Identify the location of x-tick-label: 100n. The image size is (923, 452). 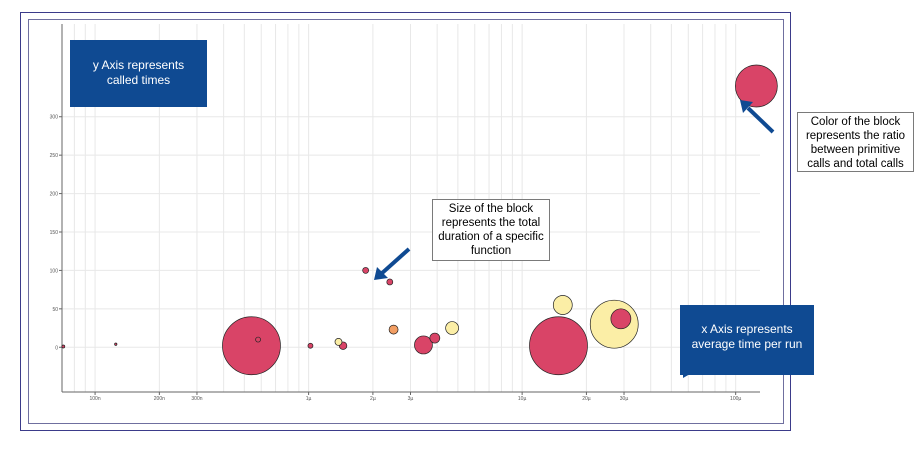
(95, 399).